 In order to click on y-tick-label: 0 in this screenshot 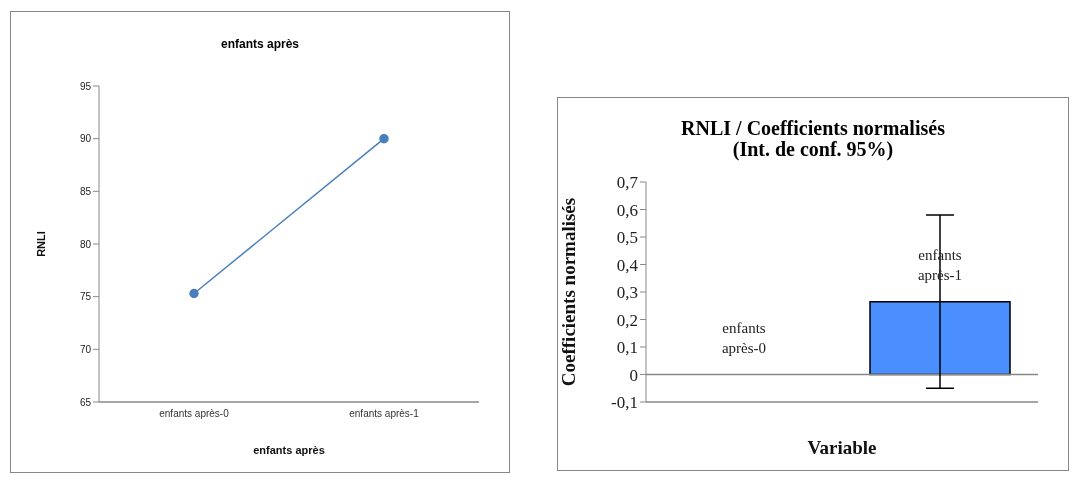, I will do `click(633, 375)`.